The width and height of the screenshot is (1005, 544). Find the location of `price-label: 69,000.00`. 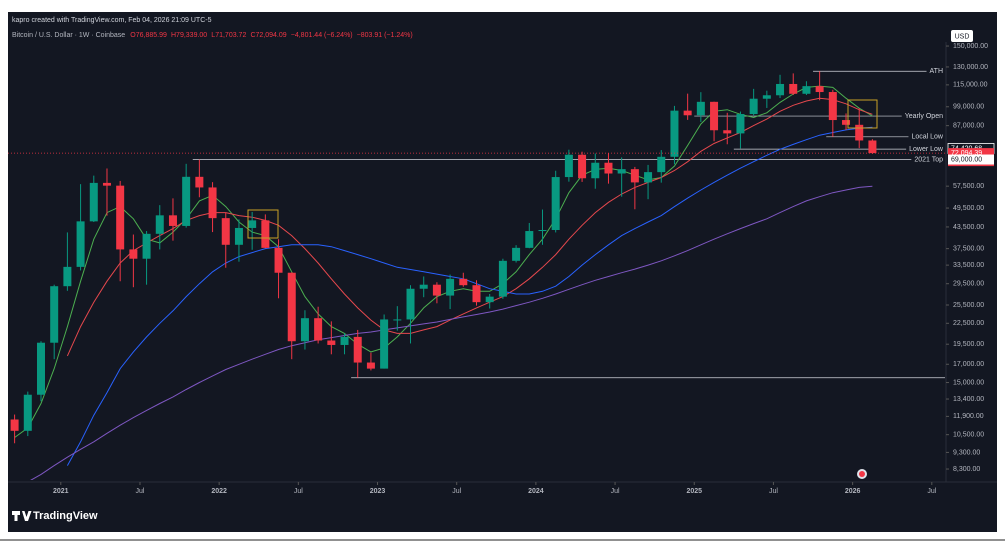

price-label: 69,000.00 is located at coordinates (966, 159).